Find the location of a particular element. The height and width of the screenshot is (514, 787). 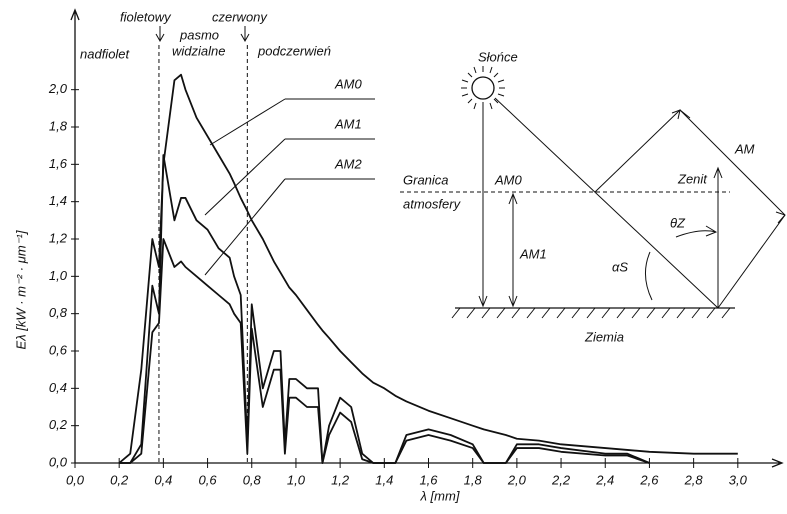

y-tick-label: 0,6 is located at coordinates (58, 349).